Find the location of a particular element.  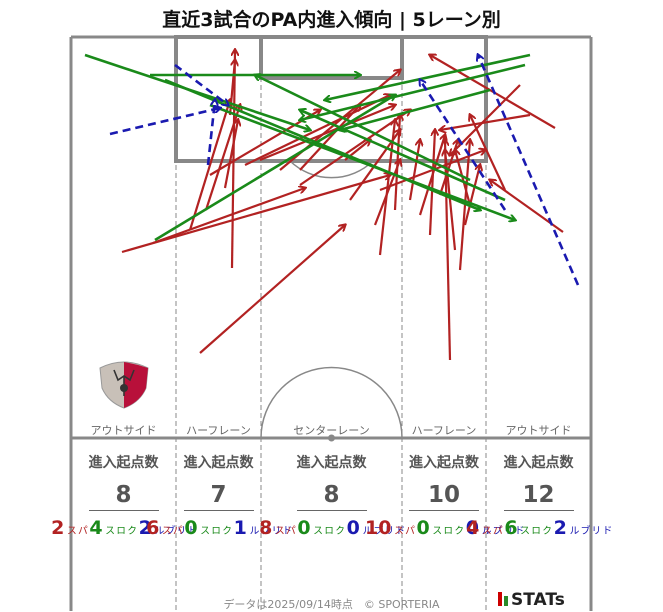

lane-stats-center: 進入起点数 8 8 パス 0 クロス 0 ドリブル is located at coordinates (331, 495).